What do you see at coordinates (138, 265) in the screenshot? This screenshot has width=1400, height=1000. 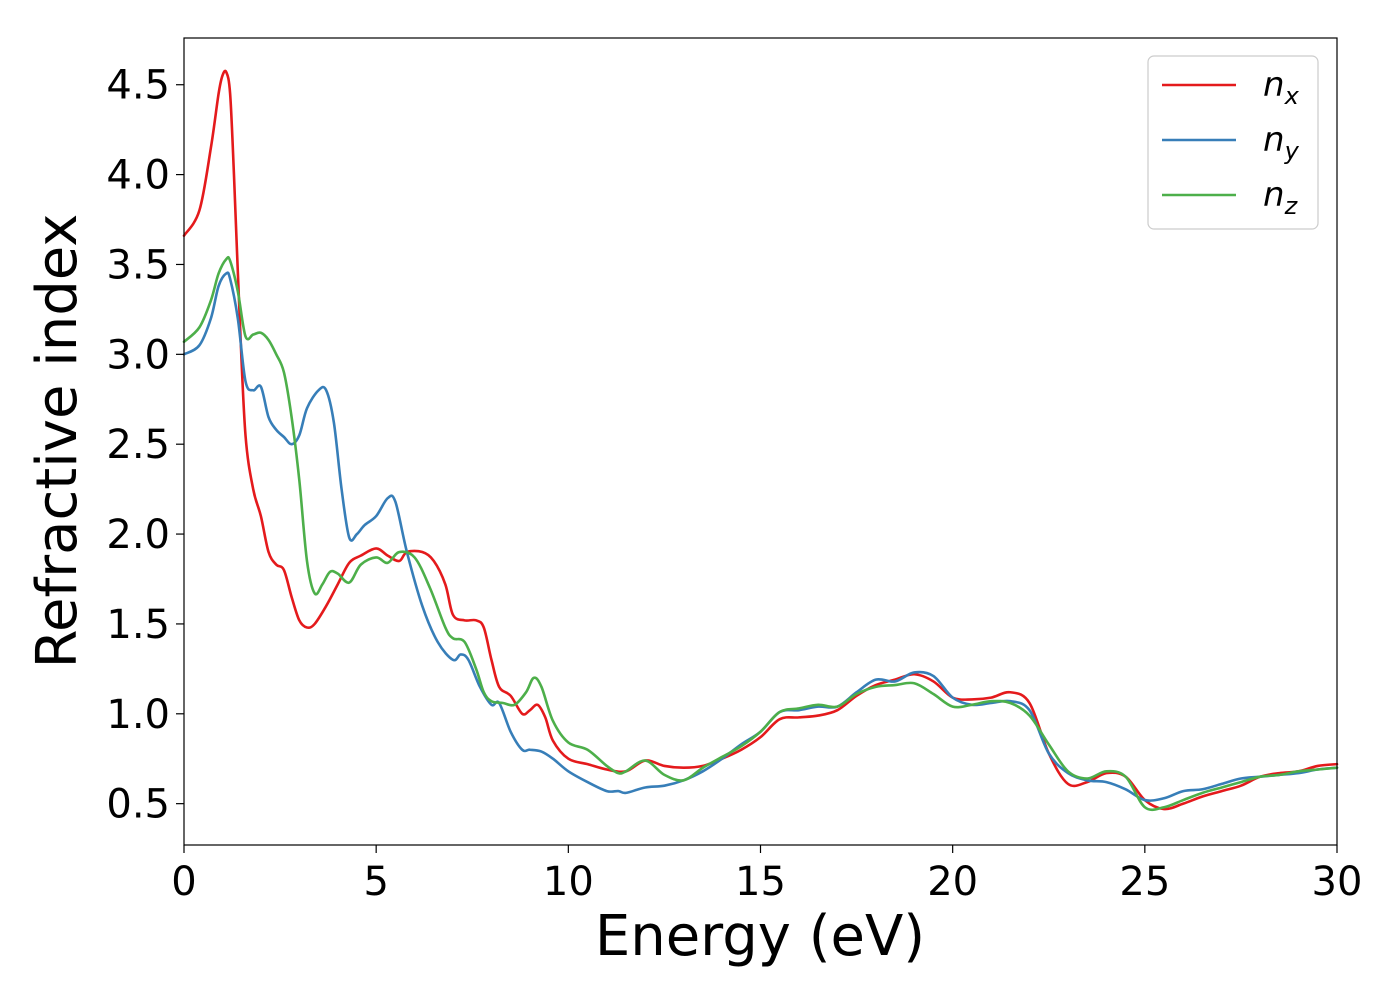 I see `y-tick-label: 3.5` at bounding box center [138, 265].